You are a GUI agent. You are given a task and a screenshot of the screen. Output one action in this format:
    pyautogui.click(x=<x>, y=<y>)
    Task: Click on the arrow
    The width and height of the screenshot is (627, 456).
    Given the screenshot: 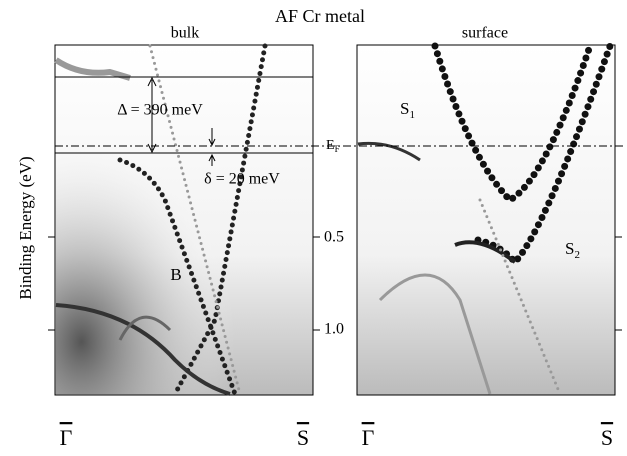 What is the action you would take?
    pyautogui.click(x=212, y=147)
    